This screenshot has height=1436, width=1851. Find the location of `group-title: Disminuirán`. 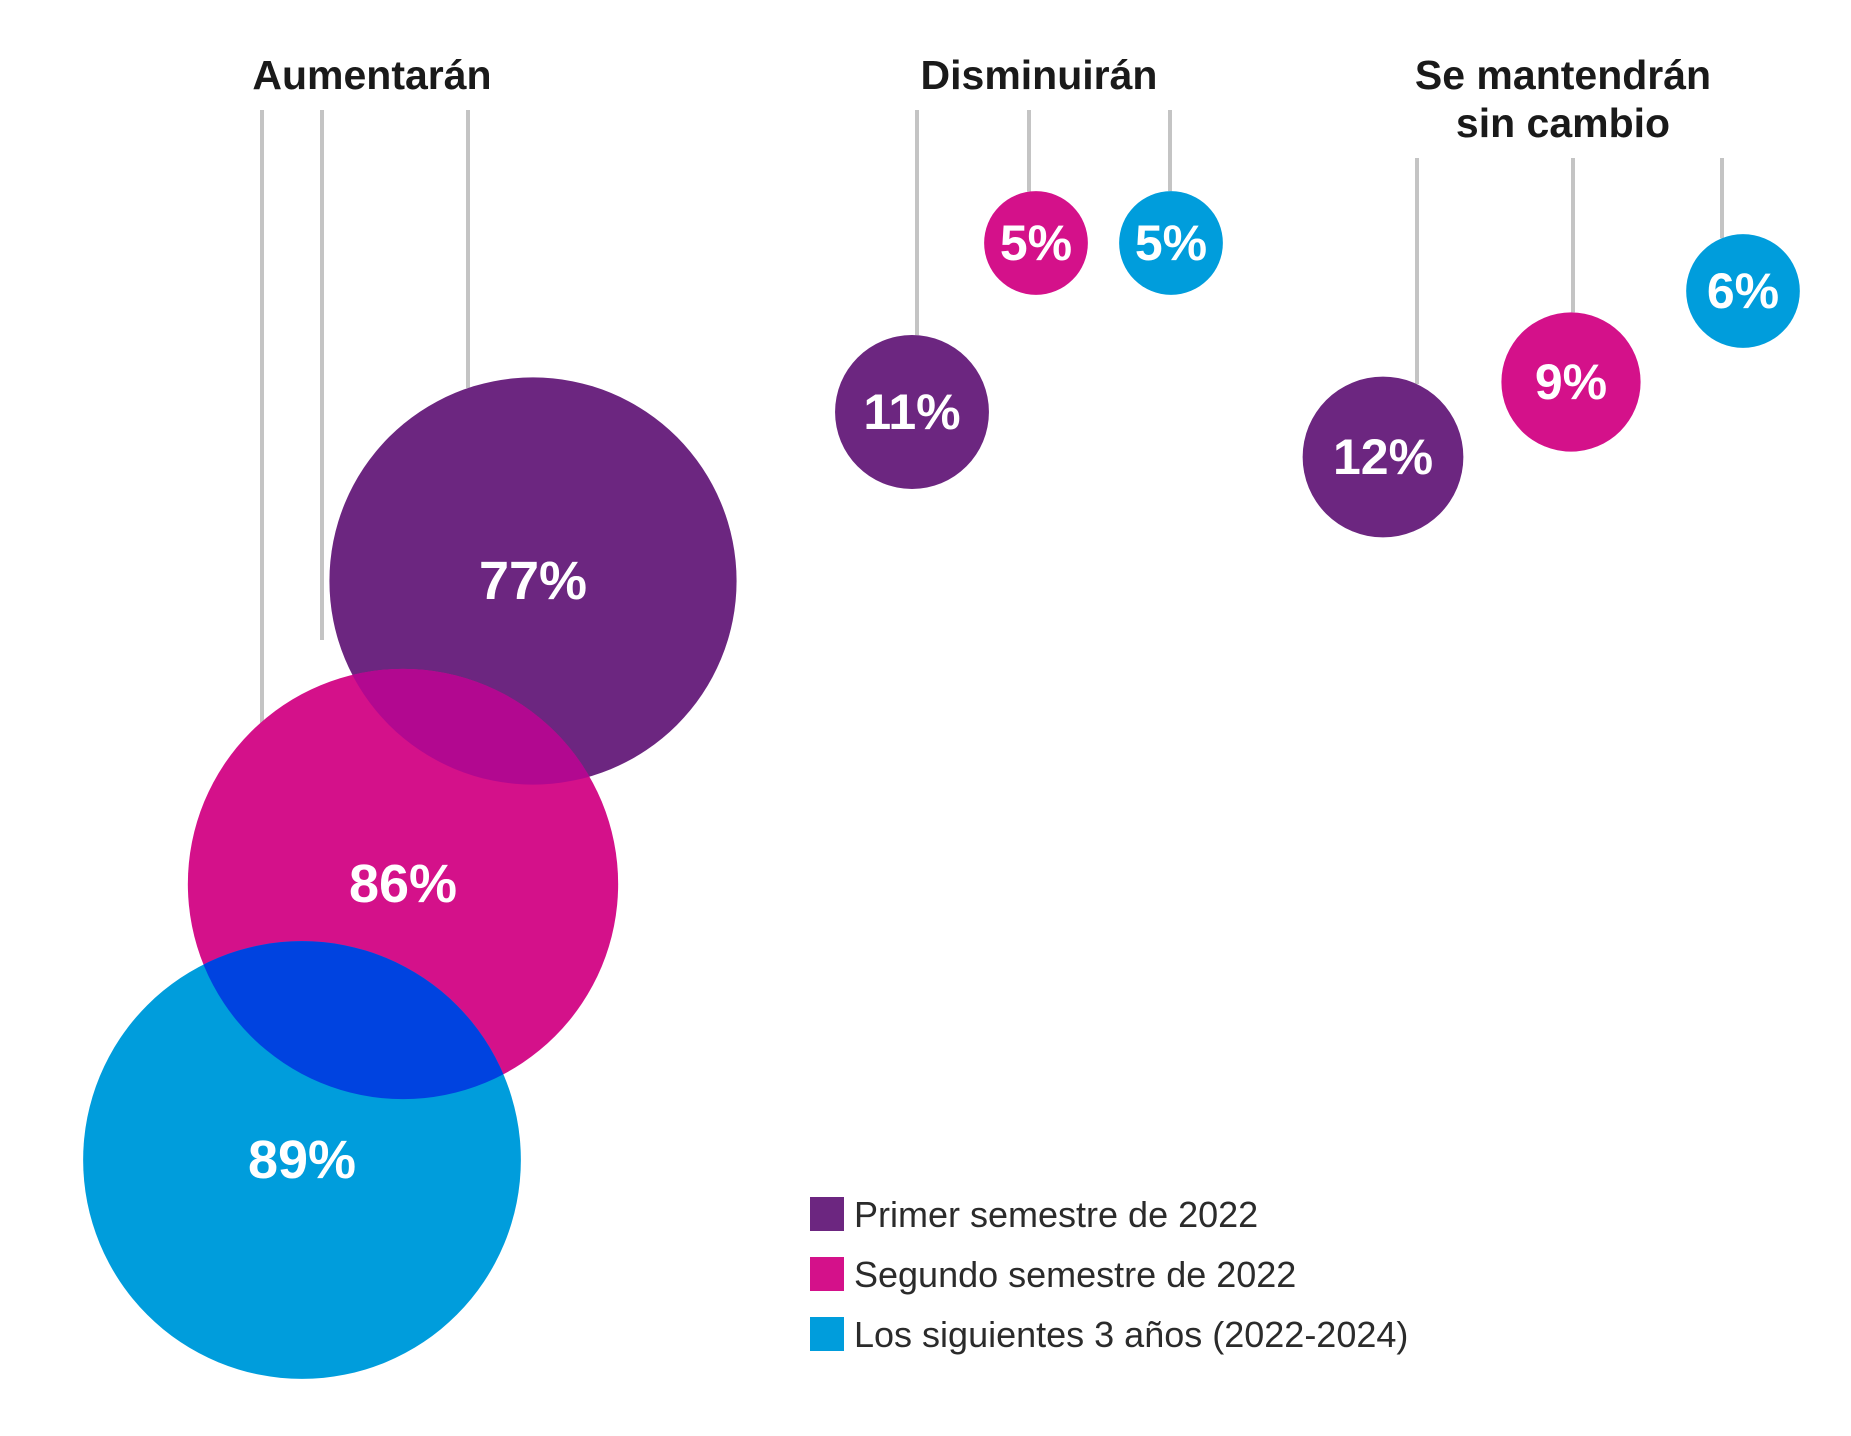

group-title: Disminuirán is located at coordinates (1039, 75).